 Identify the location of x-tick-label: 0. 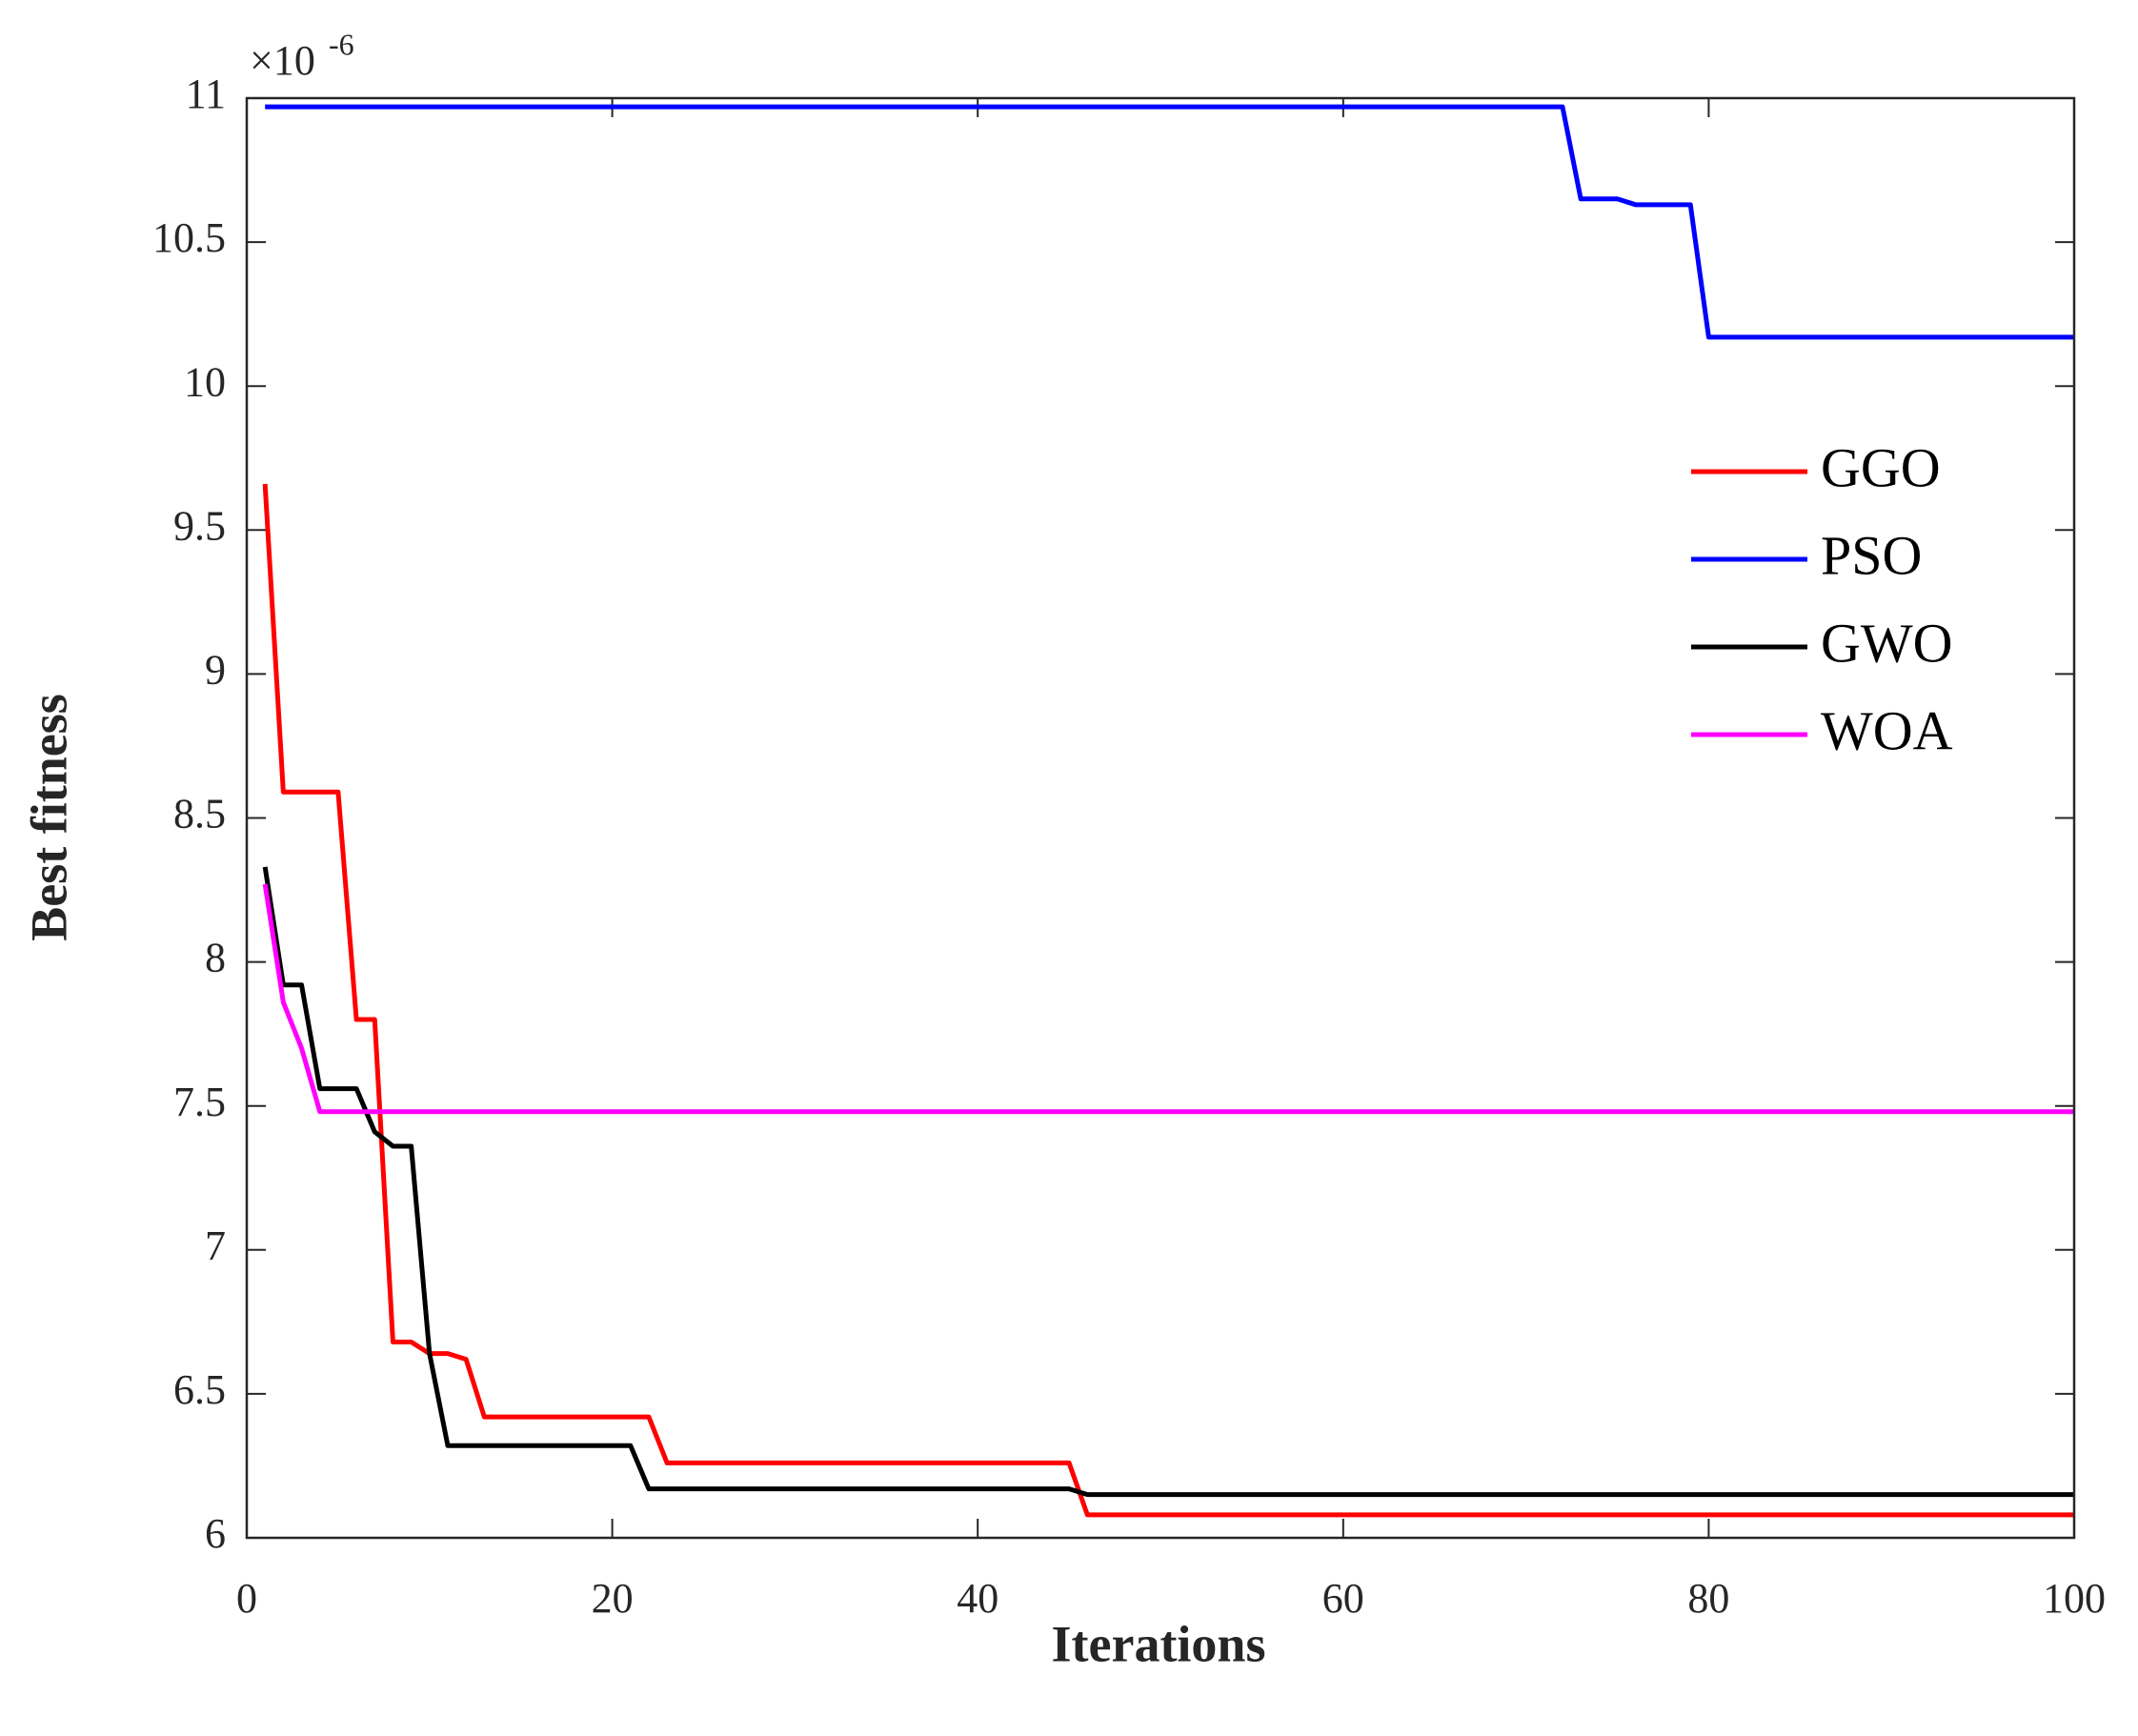
(247, 1598).